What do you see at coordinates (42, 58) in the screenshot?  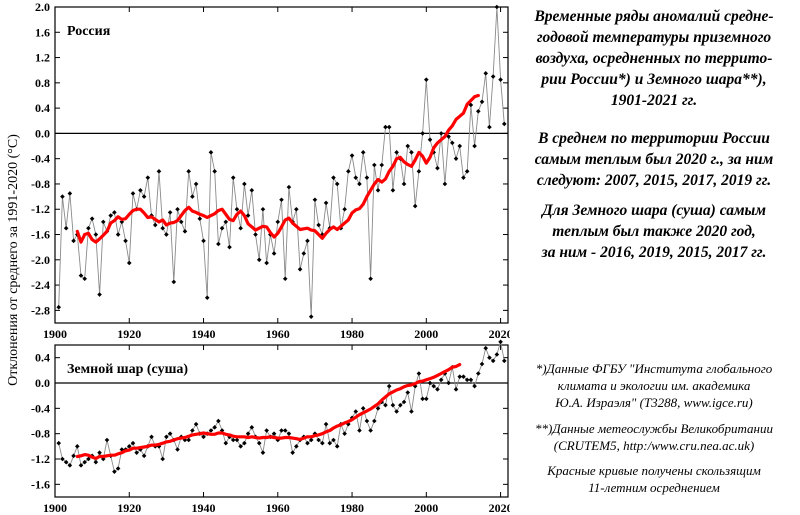 I see `y-tick-label: 1.2` at bounding box center [42, 58].